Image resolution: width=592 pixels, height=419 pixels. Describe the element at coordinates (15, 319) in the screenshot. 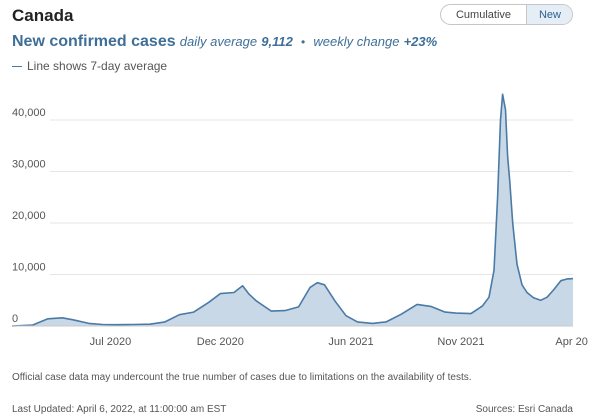

I see `y-tick-label: 0` at that location.